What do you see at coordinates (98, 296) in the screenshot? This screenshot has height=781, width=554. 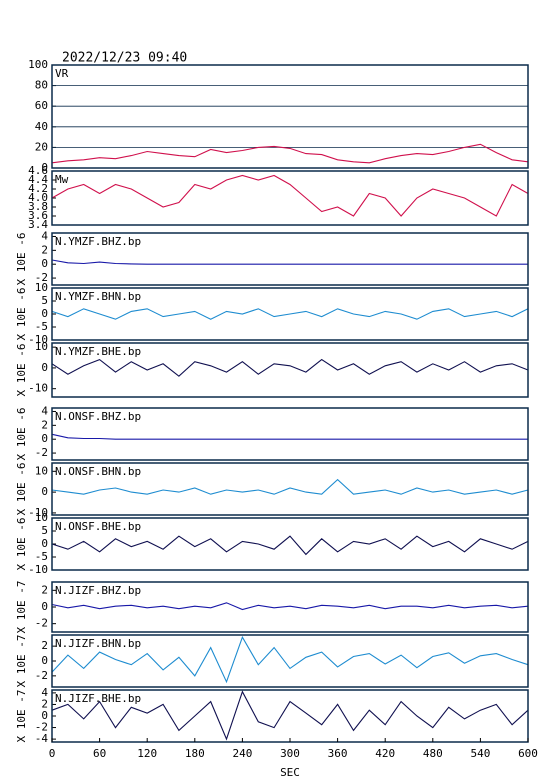 I see `trace-label: N.YMZF.BHN.bp` at bounding box center [98, 296].